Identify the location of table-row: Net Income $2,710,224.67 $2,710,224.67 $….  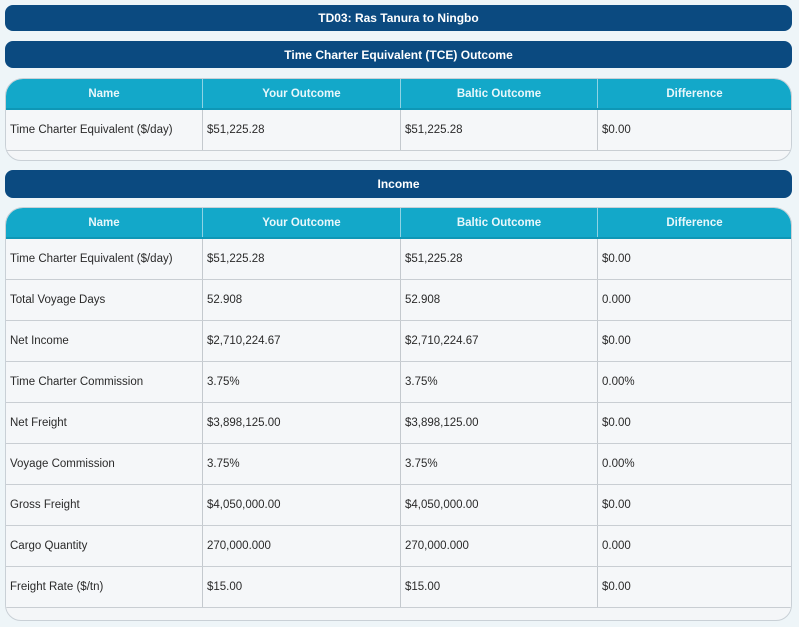
(398, 341).